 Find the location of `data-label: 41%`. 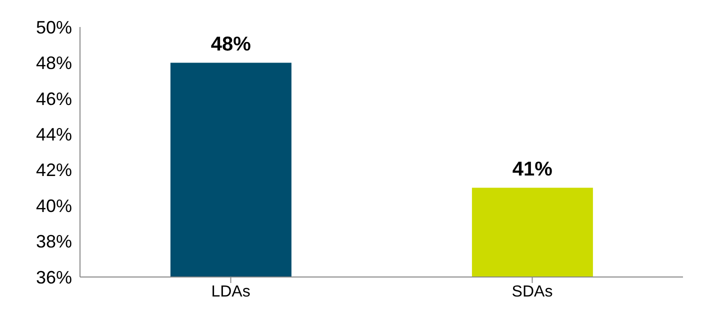

data-label: 41% is located at coordinates (532, 169).